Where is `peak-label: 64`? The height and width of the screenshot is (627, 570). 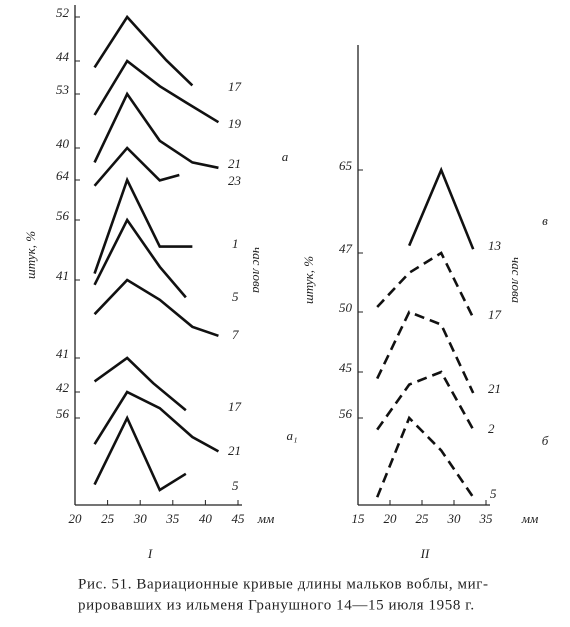 peak-label: 64 is located at coordinates (63, 175).